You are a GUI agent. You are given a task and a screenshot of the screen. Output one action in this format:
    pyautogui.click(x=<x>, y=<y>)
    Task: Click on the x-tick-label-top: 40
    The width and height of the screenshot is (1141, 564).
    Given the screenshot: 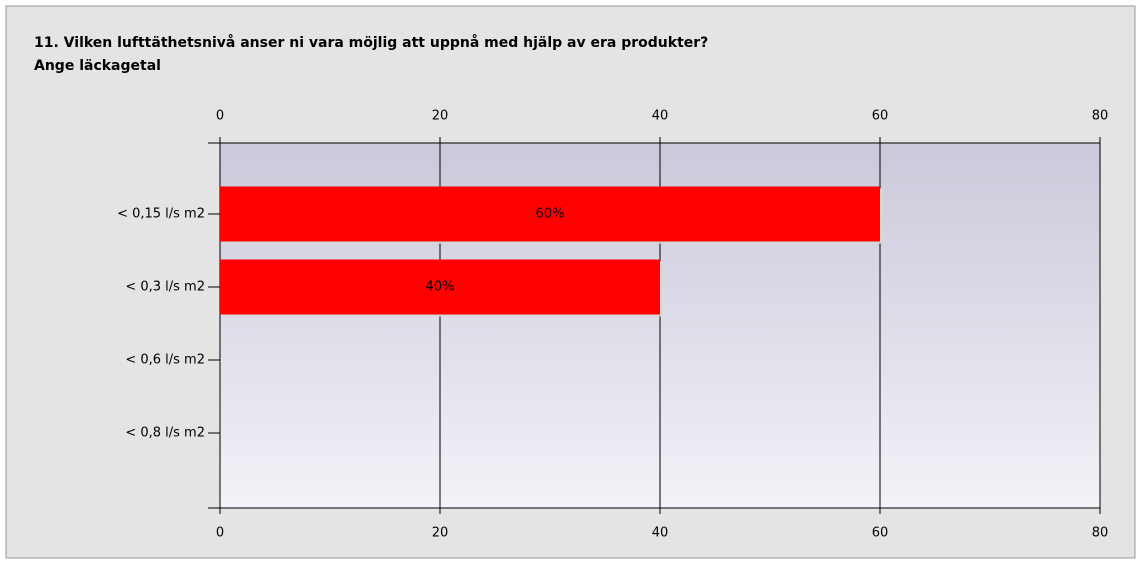 What is the action you would take?
    pyautogui.click(x=660, y=116)
    